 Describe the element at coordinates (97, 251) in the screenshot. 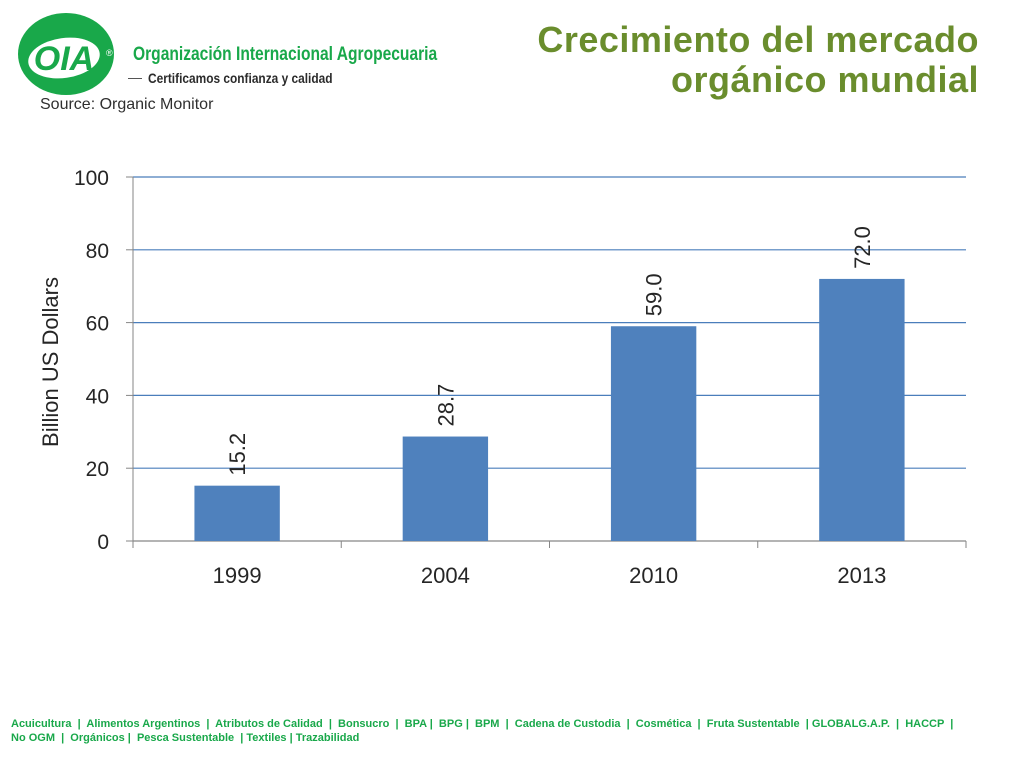

I see `y-tick-label: 80` at that location.